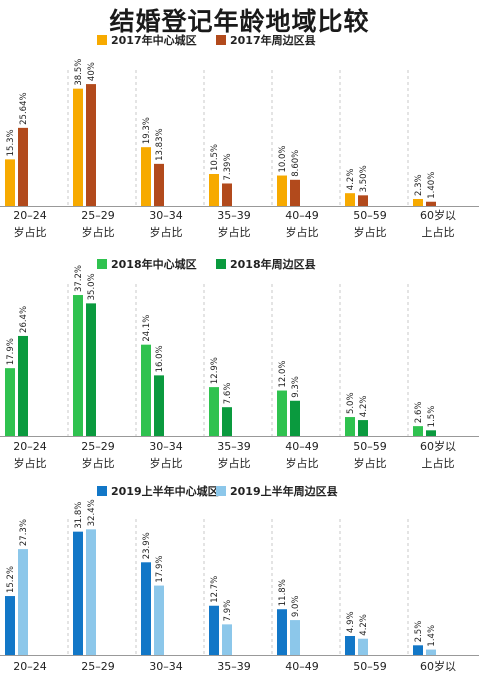  What do you see at coordinates (273, 264) in the screenshot?
I see `legend-label: 2018年周边区县` at bounding box center [273, 264].